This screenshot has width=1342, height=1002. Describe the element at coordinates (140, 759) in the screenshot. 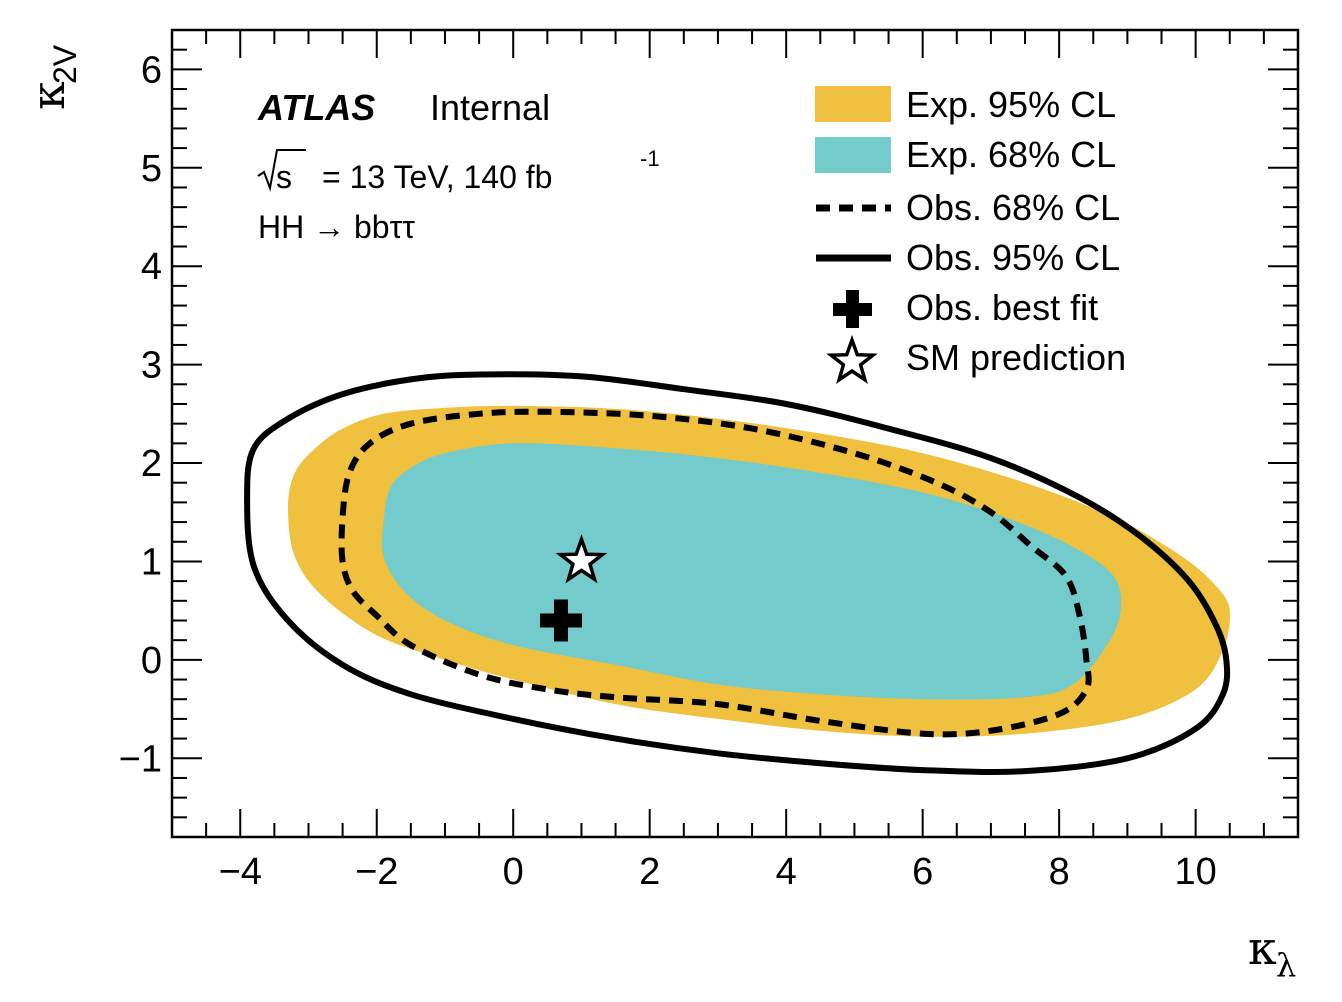

I see `y-tick-label: −1` at that location.